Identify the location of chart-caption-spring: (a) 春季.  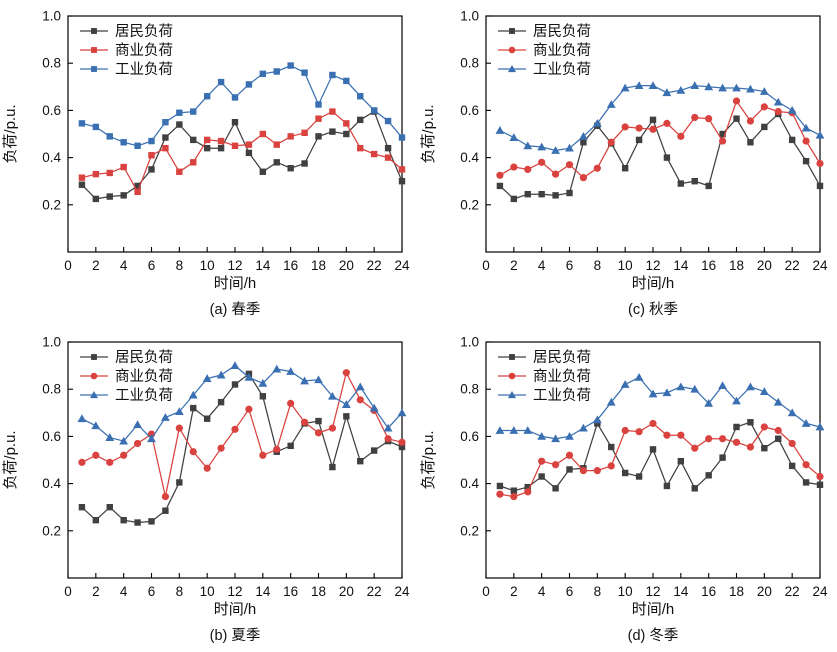
(235, 309).